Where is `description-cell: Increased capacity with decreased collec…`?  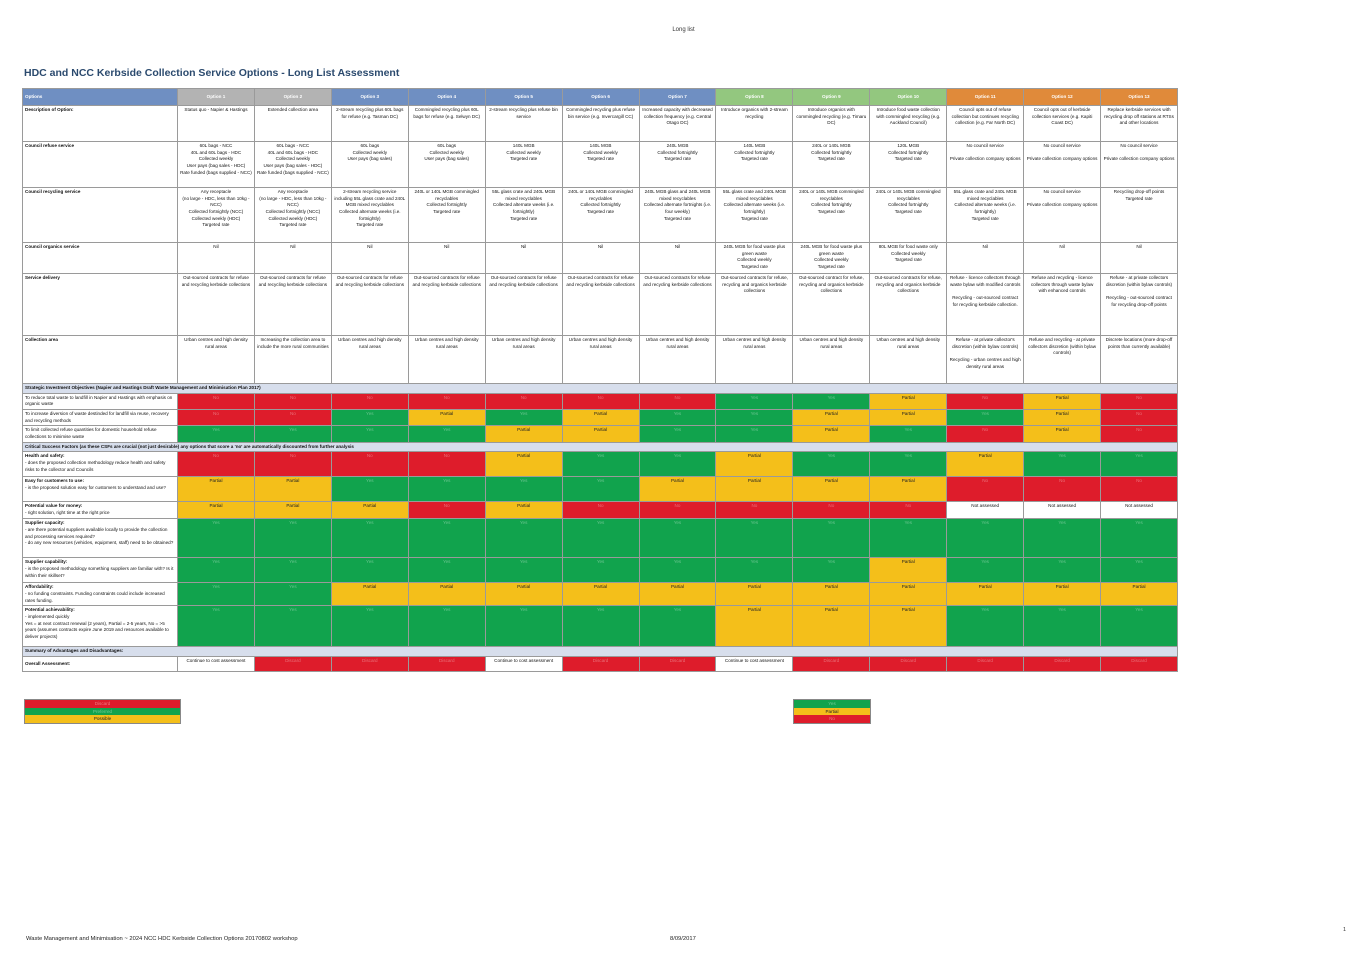
description-cell: Increased capacity with decreased collec… is located at coordinates (677, 123).